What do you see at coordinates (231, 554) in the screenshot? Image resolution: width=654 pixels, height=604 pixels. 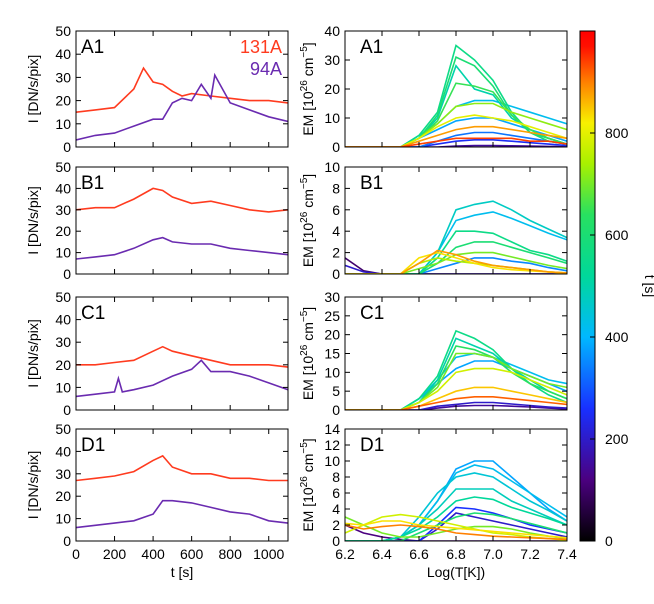 I see `x-tick-label: 800` at bounding box center [231, 554].